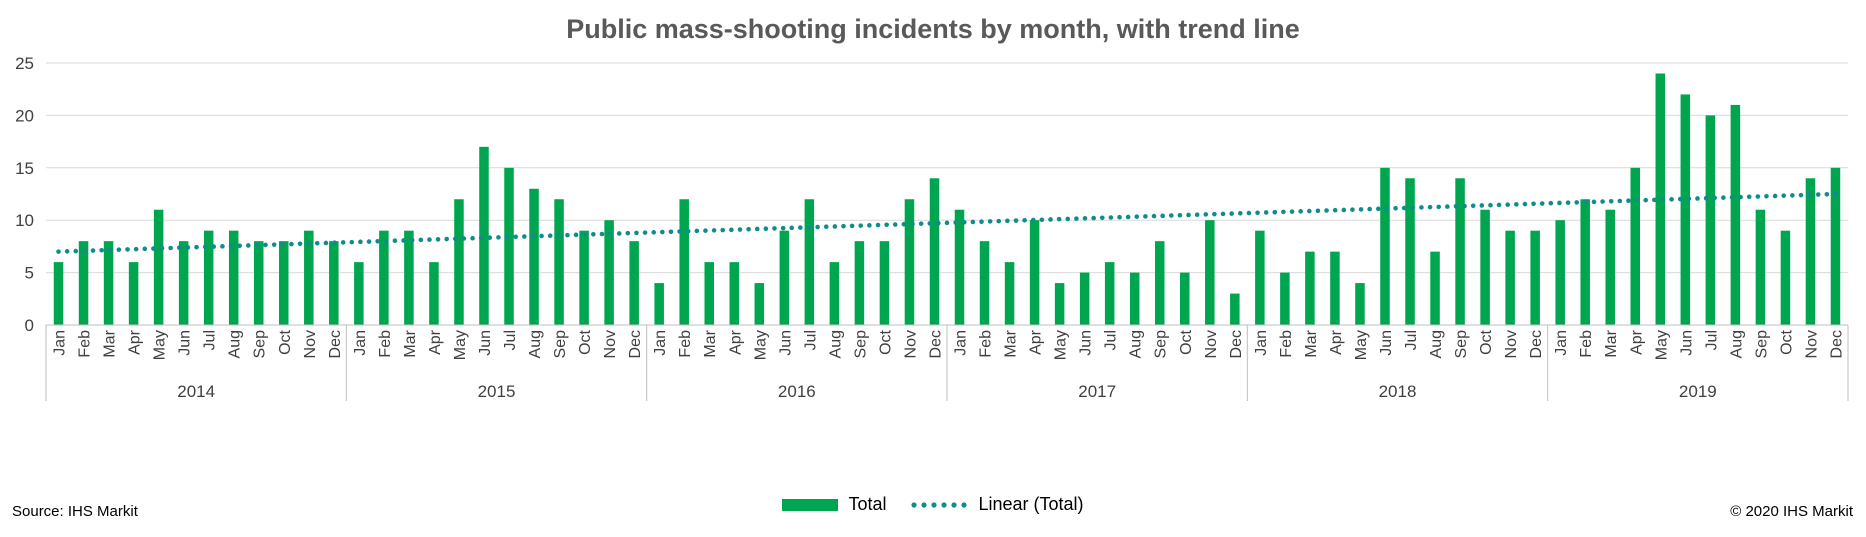 This screenshot has height=537, width=1866. What do you see at coordinates (24, 168) in the screenshot?
I see `y-tick-label: 15` at bounding box center [24, 168].